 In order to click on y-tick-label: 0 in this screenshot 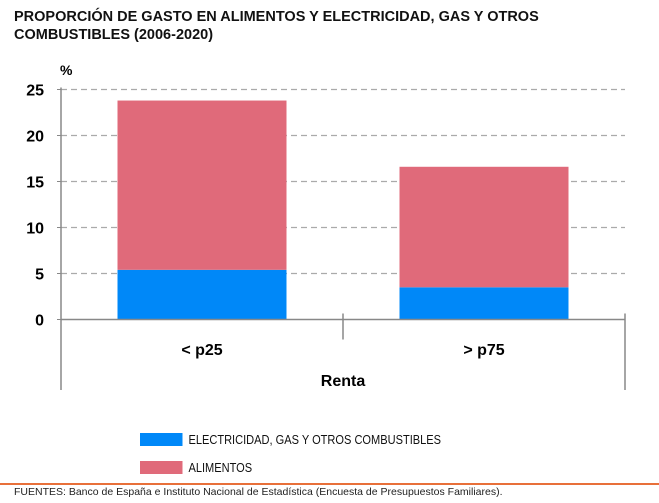, I will do `click(39, 321)`.